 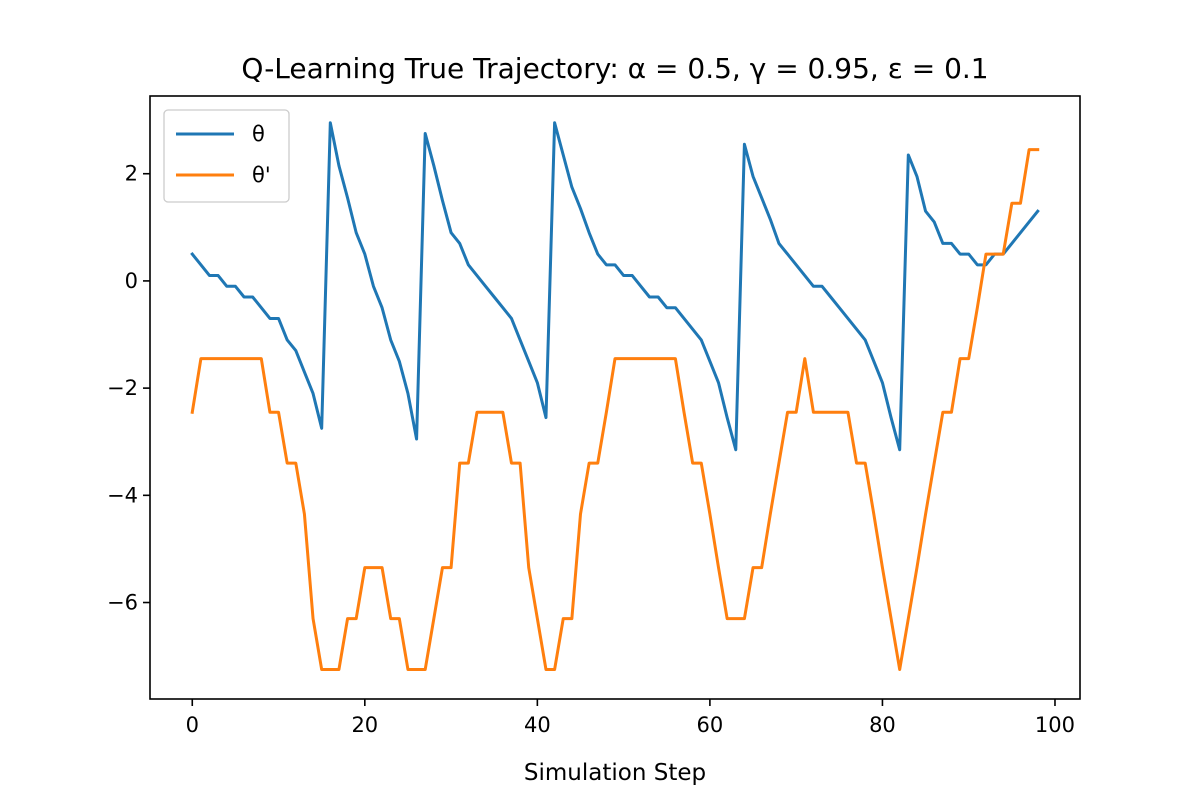 I want to click on legend-box, so click(x=226, y=156).